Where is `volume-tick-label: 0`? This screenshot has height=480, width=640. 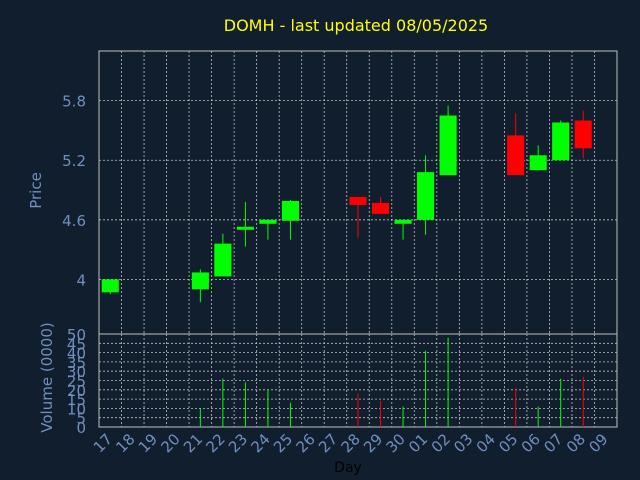
volume-tick-label: 0 is located at coordinates (81, 428).